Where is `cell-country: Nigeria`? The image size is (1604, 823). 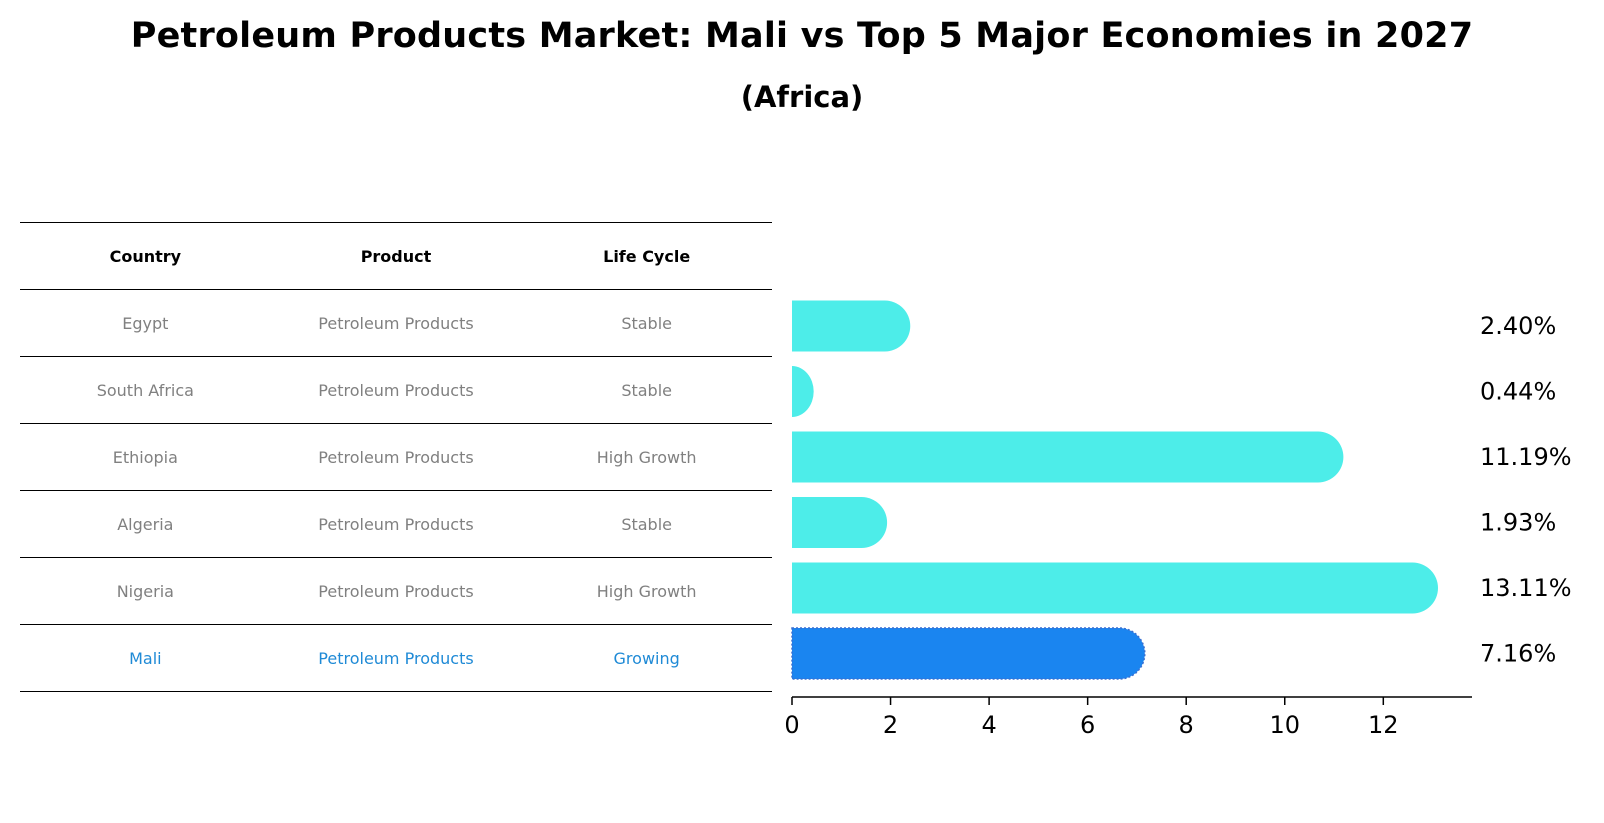 cell-country: Nigeria is located at coordinates (145, 591).